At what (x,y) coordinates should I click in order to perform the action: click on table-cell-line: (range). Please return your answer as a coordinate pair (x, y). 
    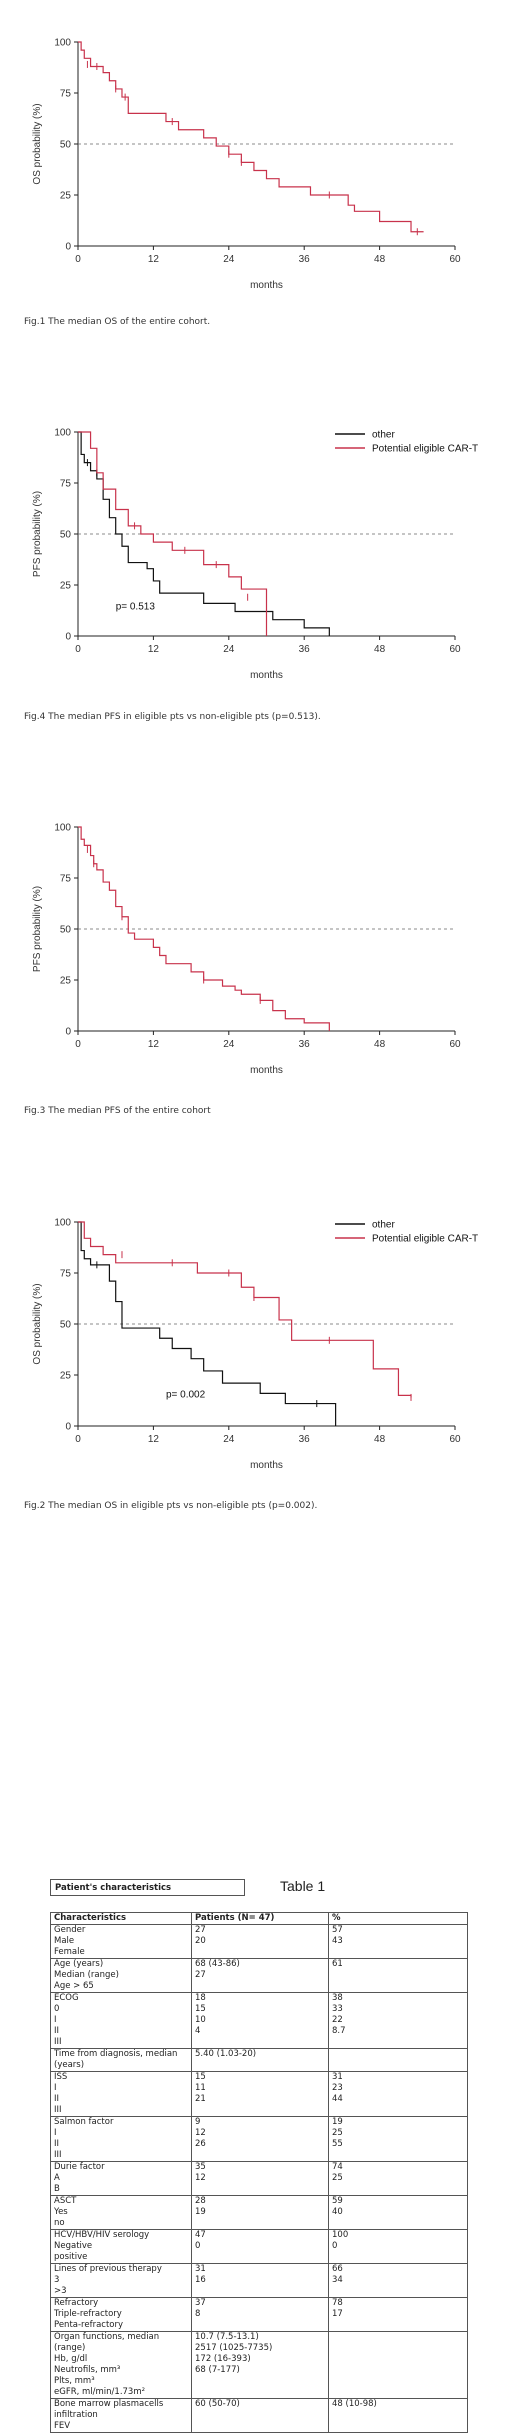
    Looking at the image, I should click on (70, 2348).